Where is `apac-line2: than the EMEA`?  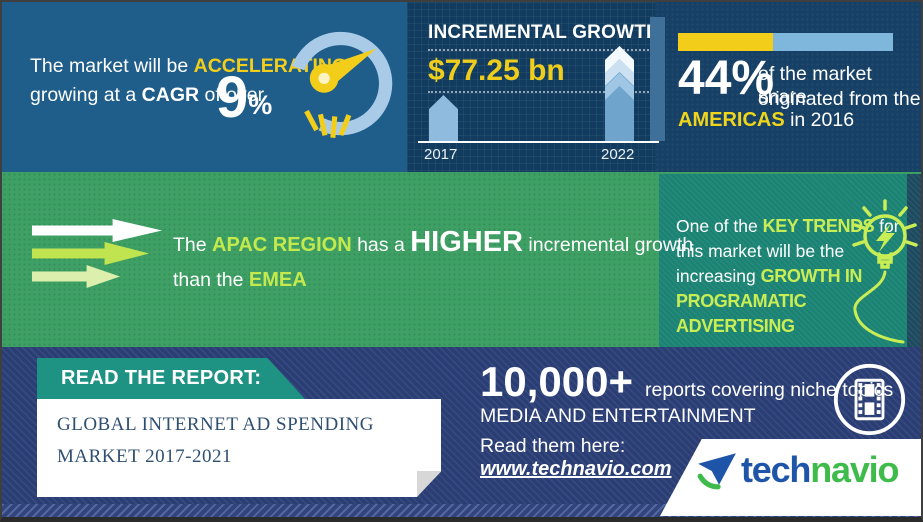
apac-line2: than the EMEA is located at coordinates (240, 280).